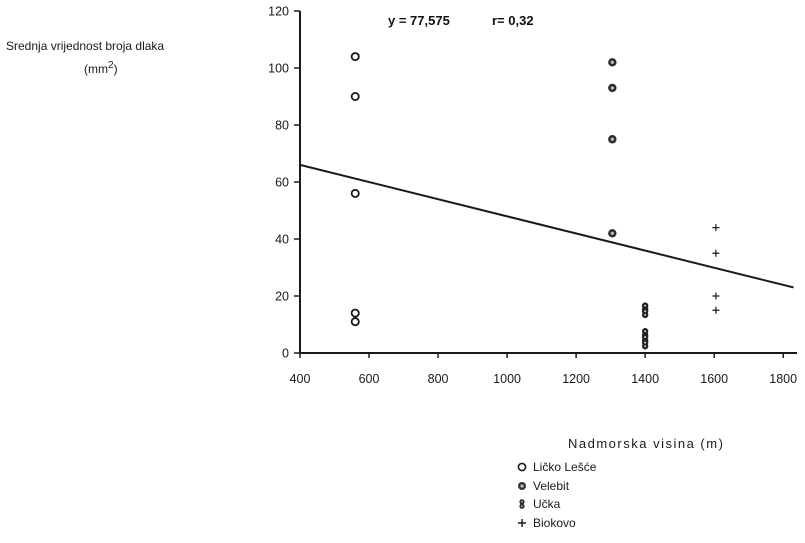  I want to click on legend-label: Učka, so click(547, 504).